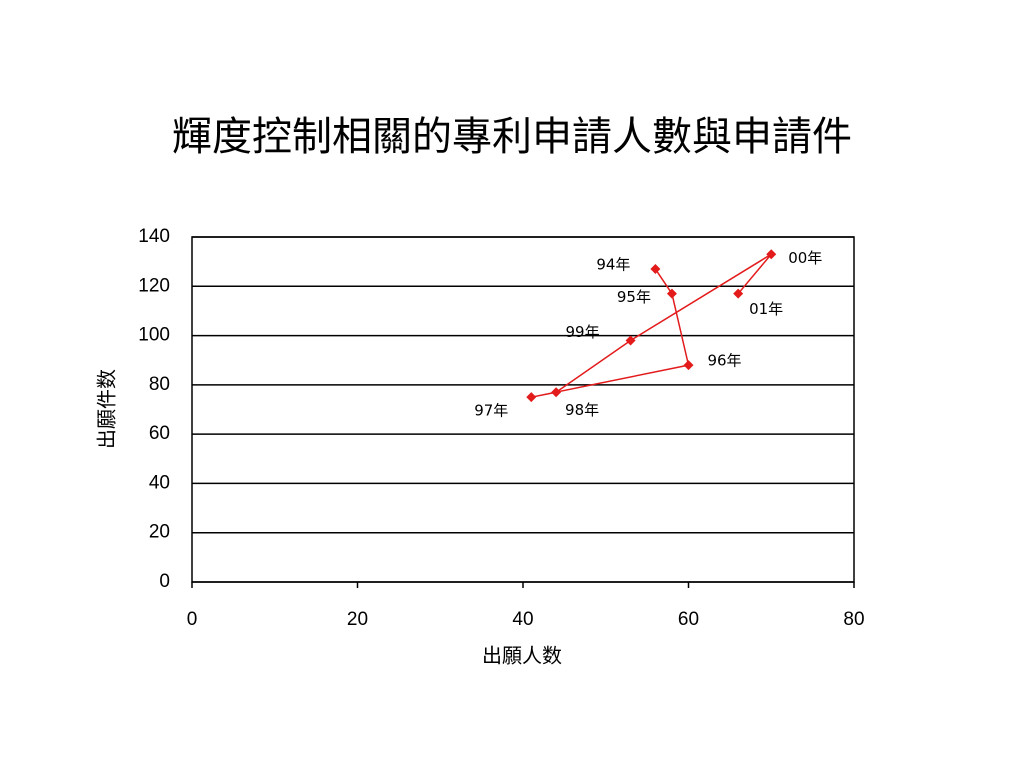 Image resolution: width=1024 pixels, height=772 pixels. What do you see at coordinates (805, 258) in the screenshot?
I see `point-label: 00年` at bounding box center [805, 258].